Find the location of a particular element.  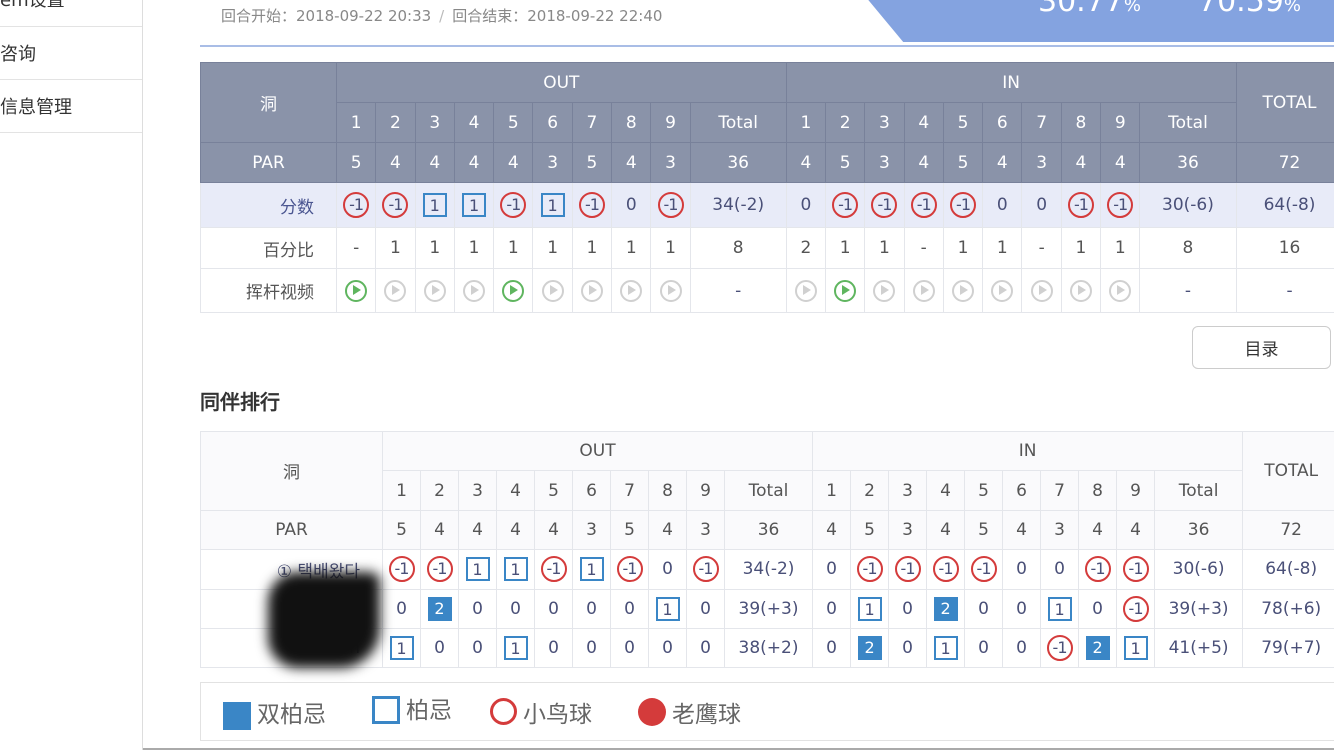

in-total: 39(+3) is located at coordinates (1199, 608).